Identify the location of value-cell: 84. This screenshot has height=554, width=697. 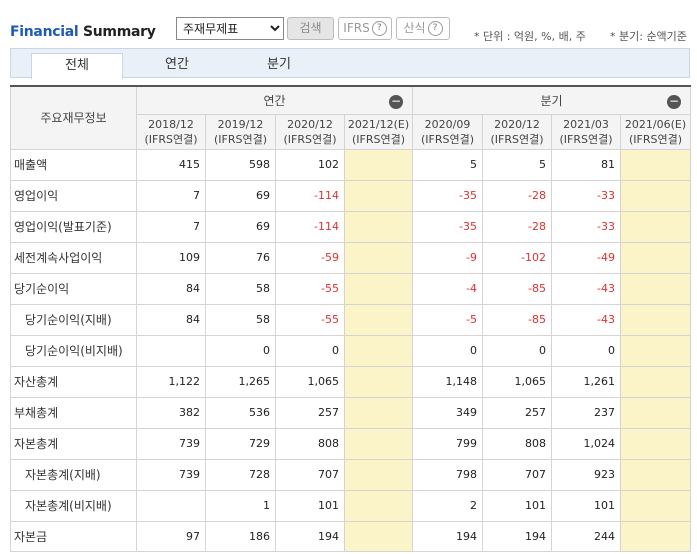
(171, 288).